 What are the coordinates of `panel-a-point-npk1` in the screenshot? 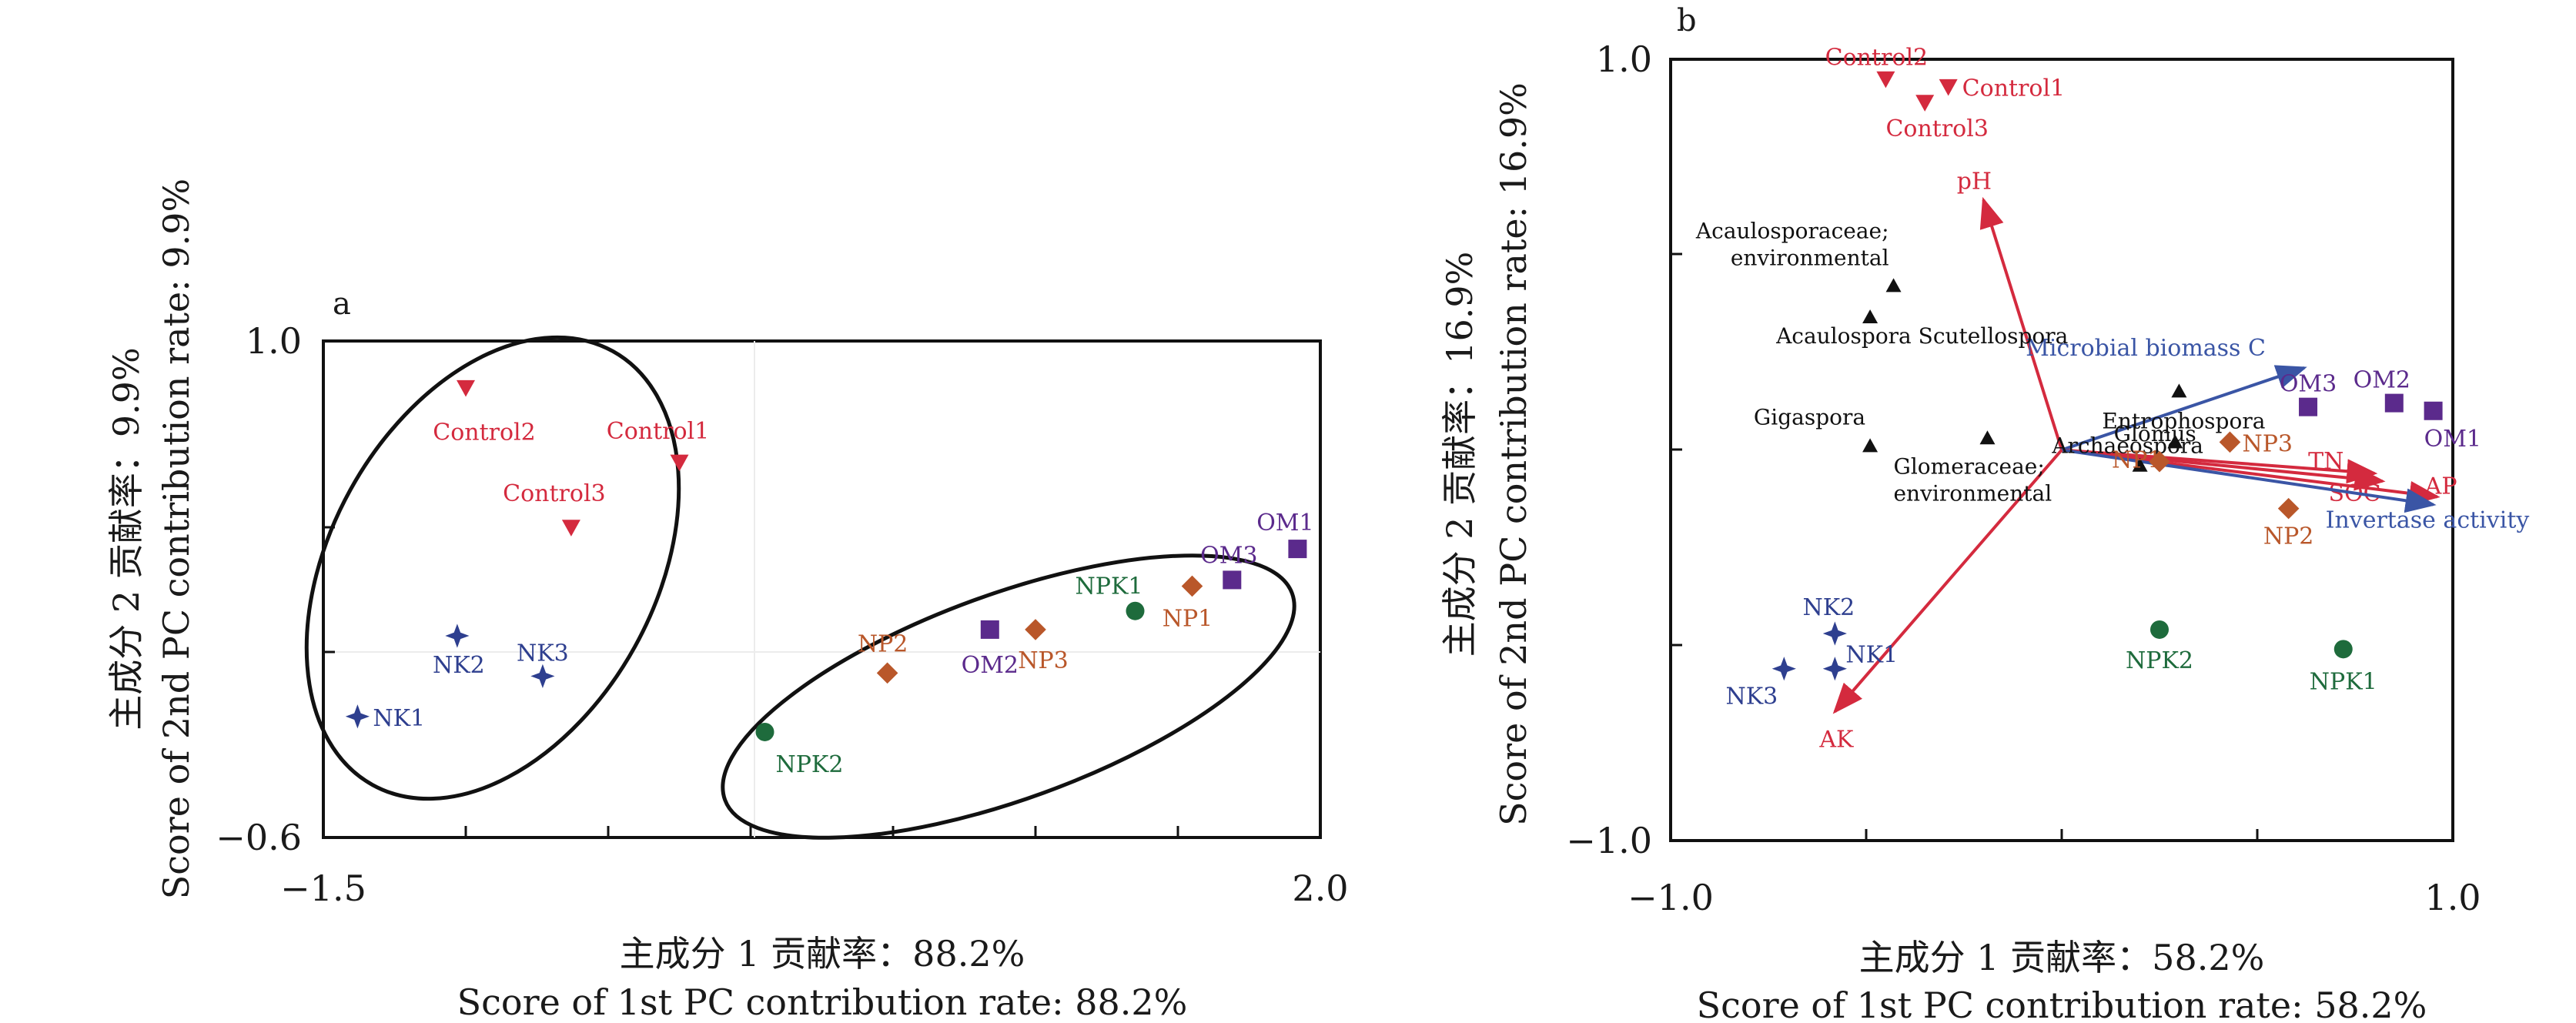 It's located at (1135, 610).